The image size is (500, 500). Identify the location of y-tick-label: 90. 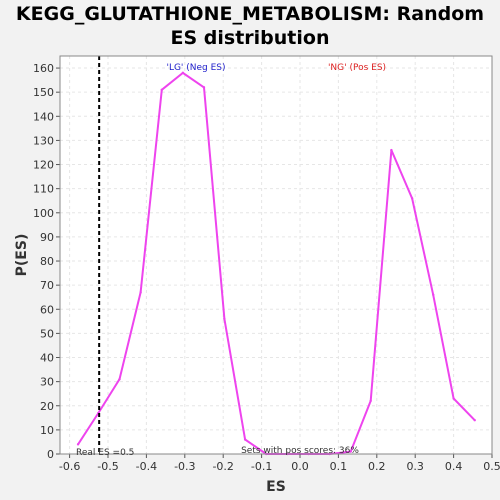
(47, 237).